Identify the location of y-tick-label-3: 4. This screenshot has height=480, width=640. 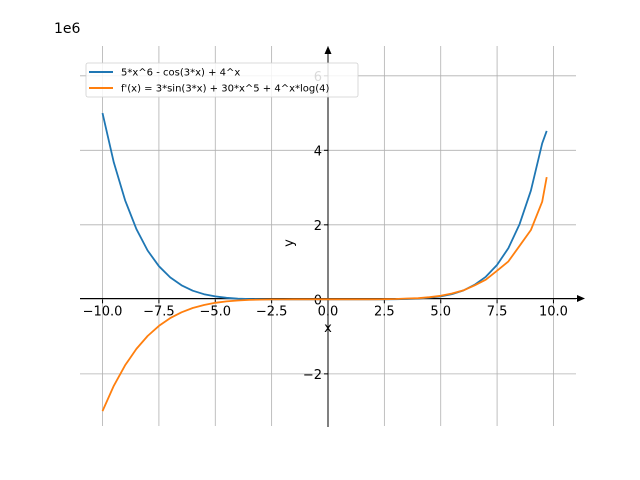
(318, 151).